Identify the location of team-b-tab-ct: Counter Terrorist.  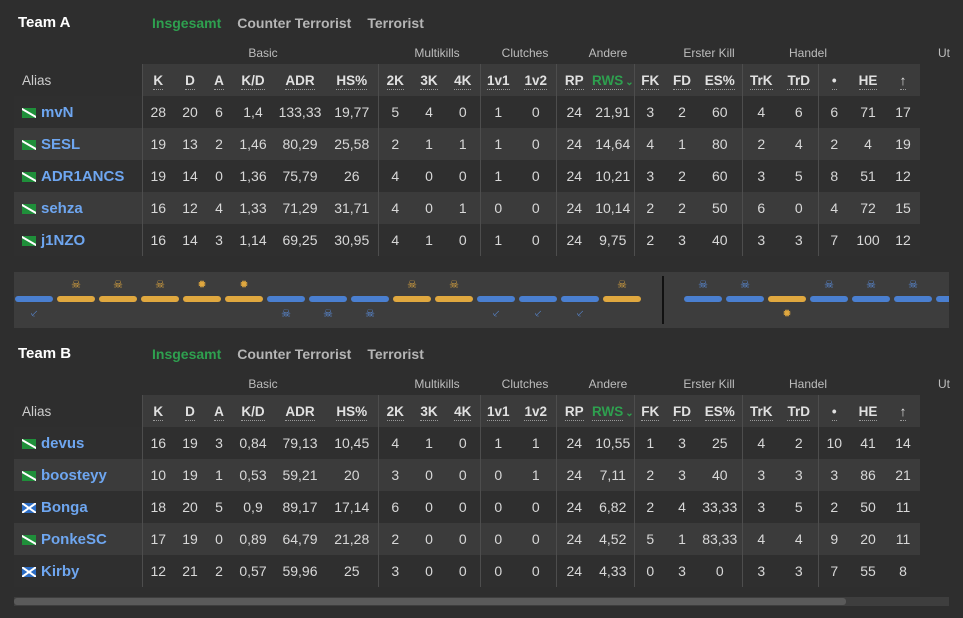
(294, 353).